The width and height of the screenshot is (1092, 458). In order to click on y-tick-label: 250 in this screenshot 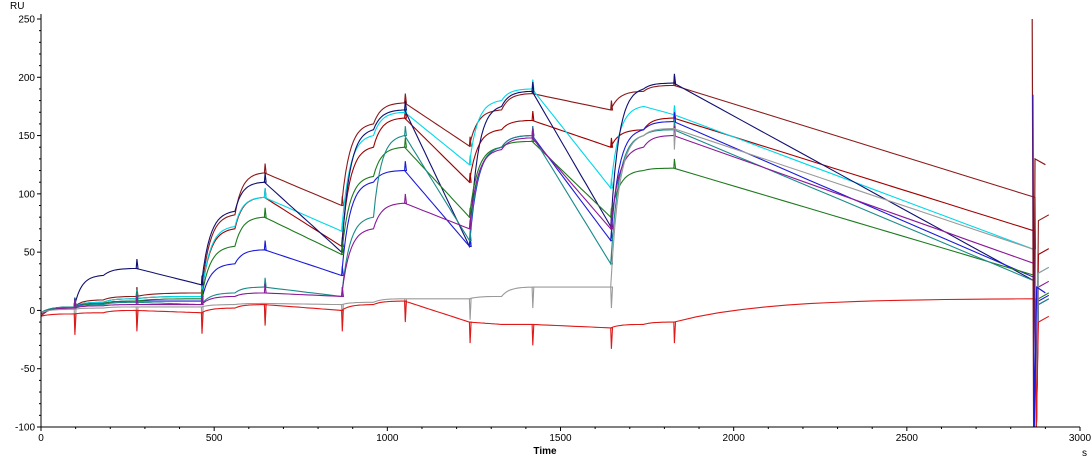, I will do `click(26, 20)`.